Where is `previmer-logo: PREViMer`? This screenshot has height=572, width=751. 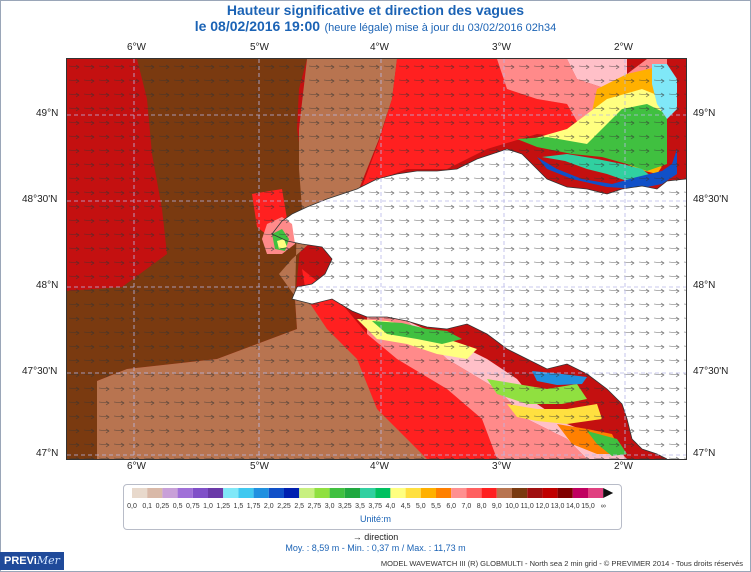 previmer-logo: PREViMer is located at coordinates (32, 561).